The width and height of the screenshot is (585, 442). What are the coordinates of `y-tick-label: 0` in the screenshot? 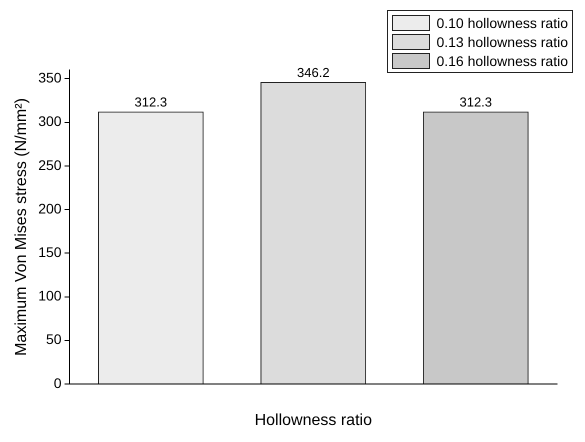 It's located at (58, 382).